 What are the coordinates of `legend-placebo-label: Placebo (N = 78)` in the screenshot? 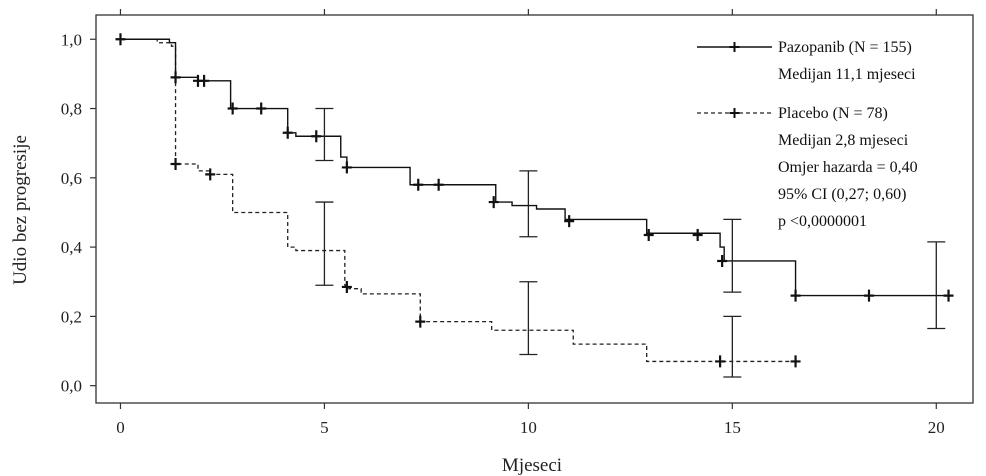 It's located at (833, 113).